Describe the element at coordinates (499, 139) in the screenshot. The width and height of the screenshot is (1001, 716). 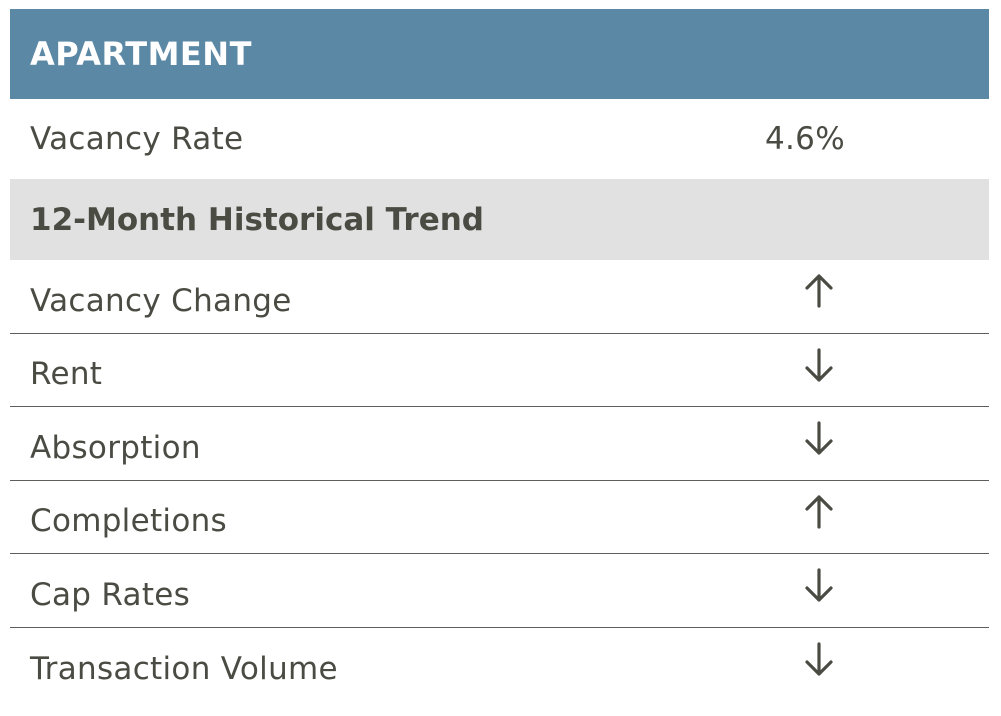
I see `vacancy-rate-row: Vacancy Rate 4.6%` at that location.